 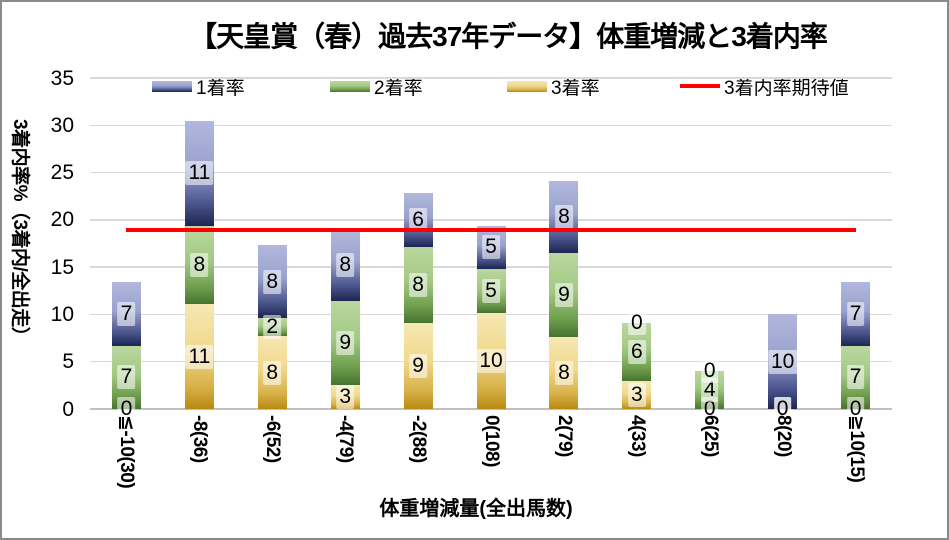 What do you see at coordinates (710, 436) in the screenshot?
I see `x-tick-label: 6(25)` at bounding box center [710, 436].